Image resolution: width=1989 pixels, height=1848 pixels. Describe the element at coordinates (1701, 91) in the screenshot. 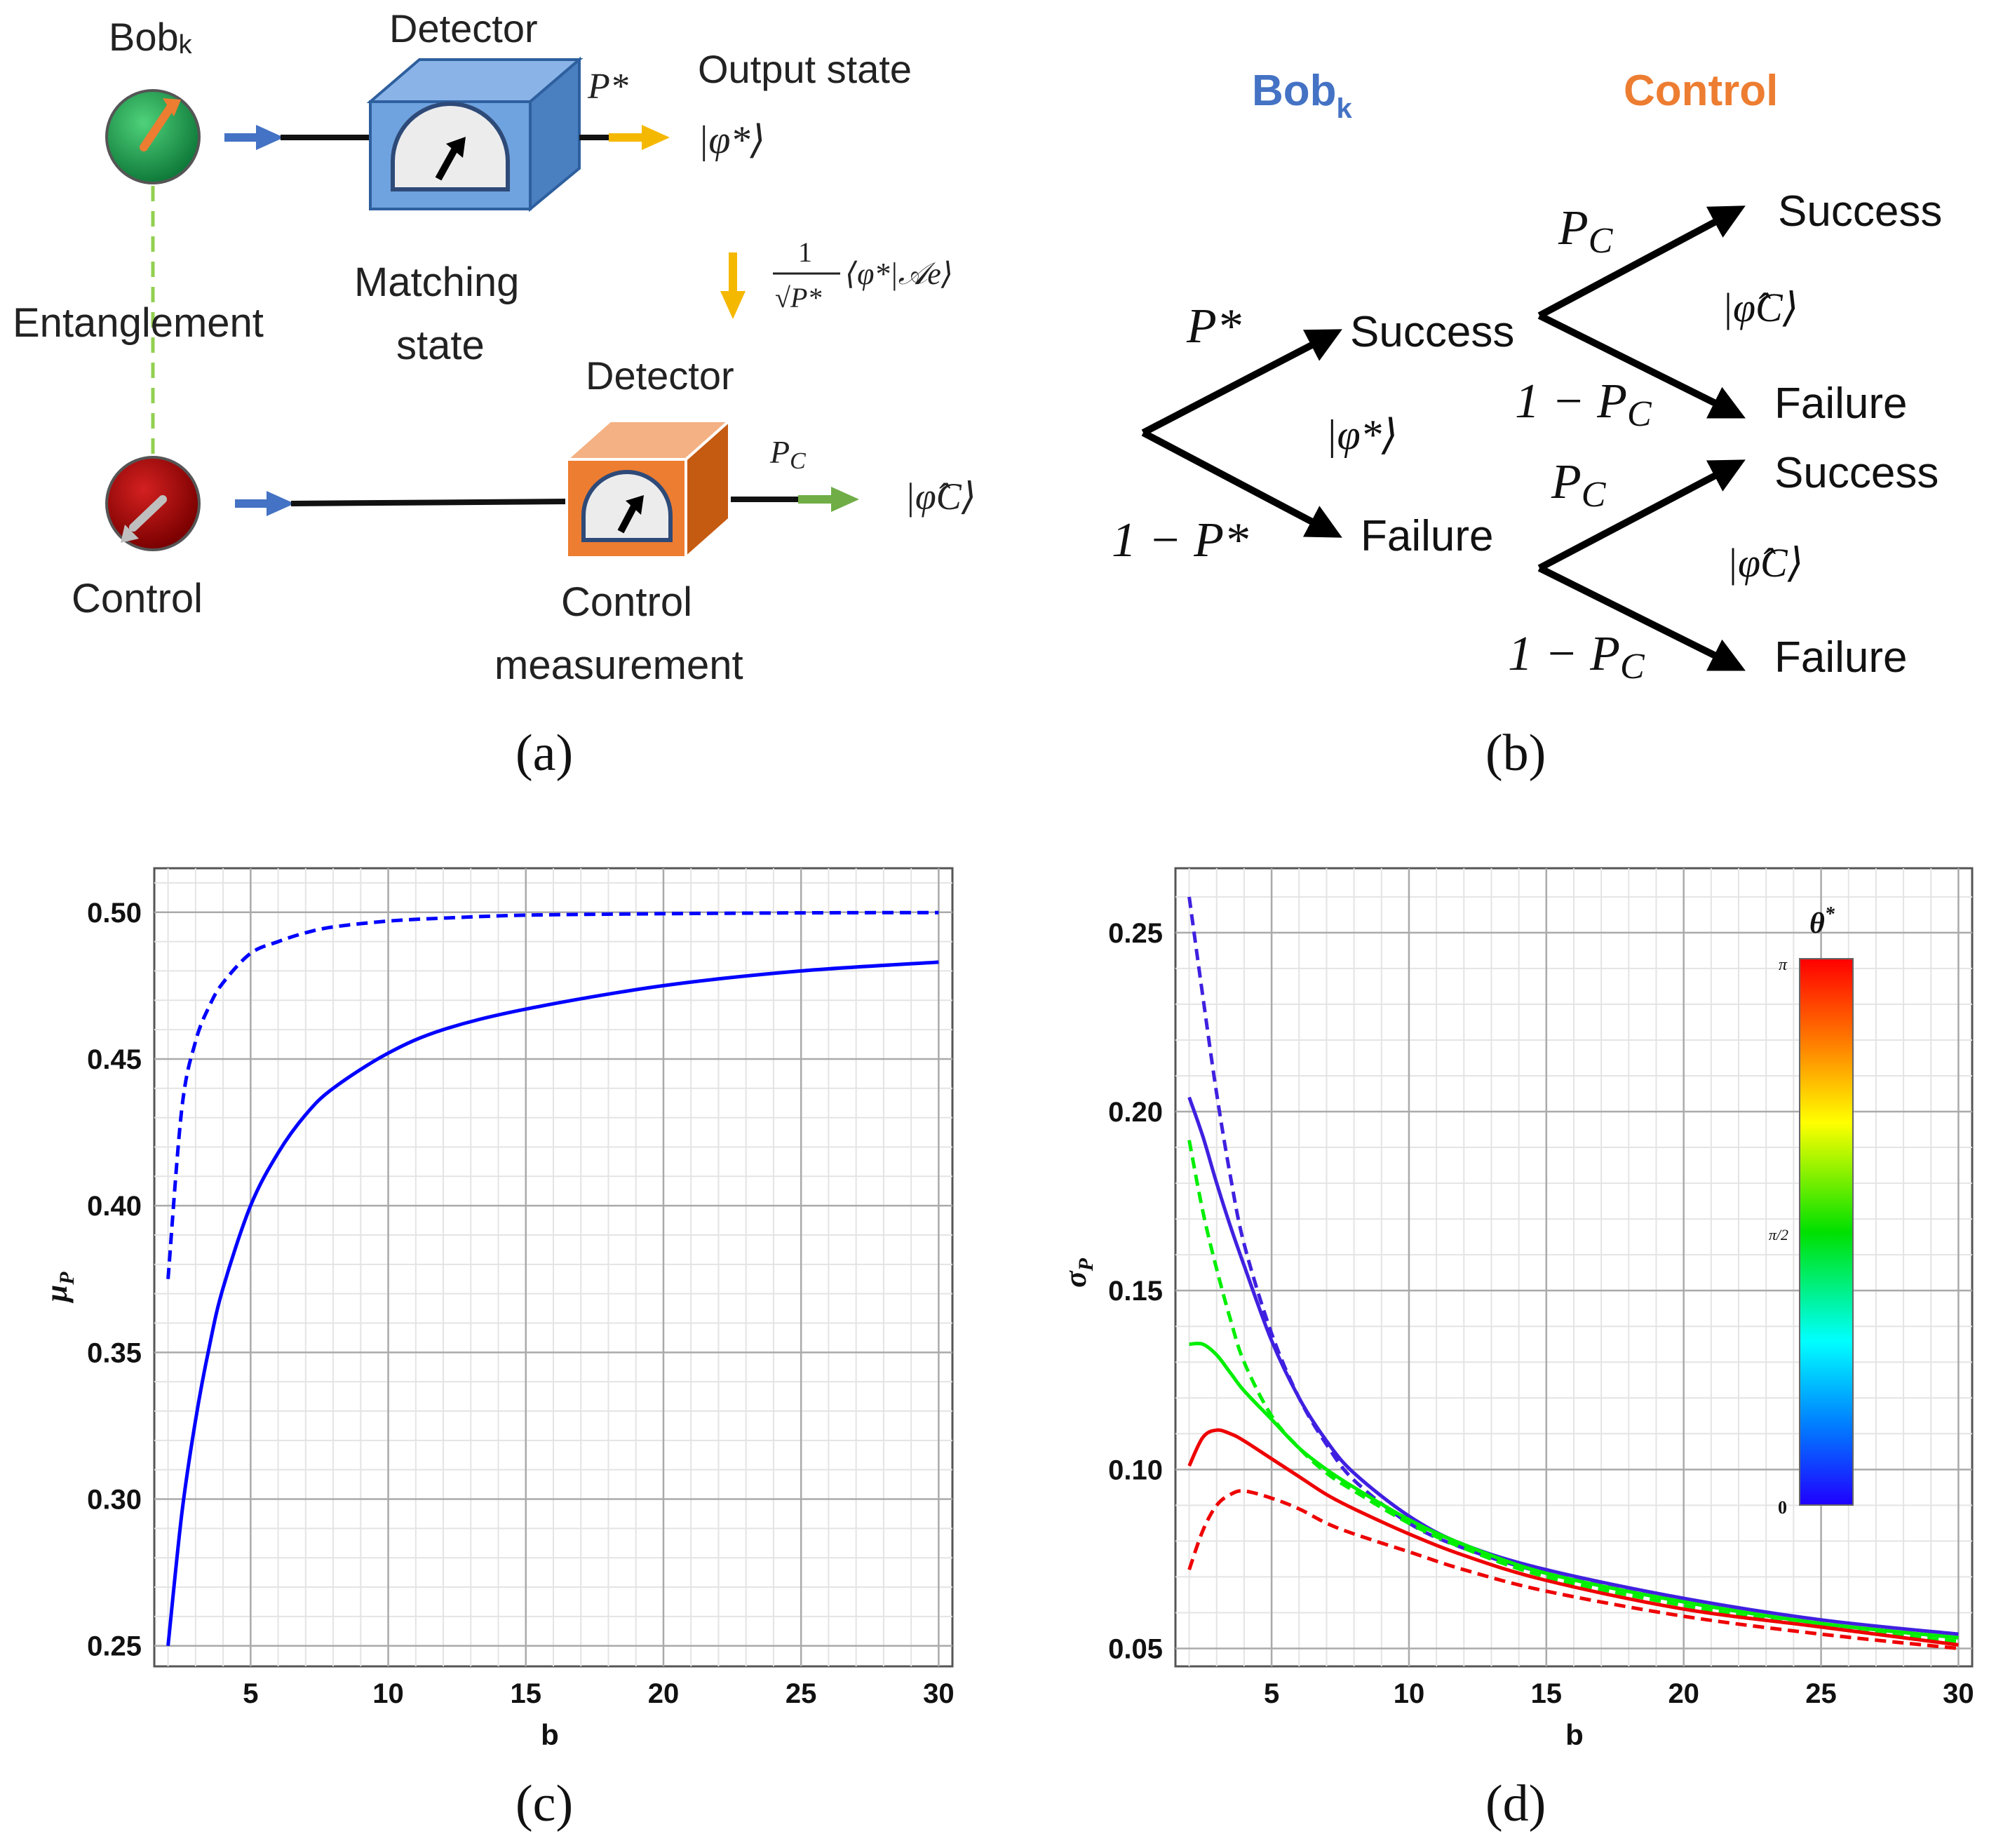

I see `b-control-label: Control` at that location.